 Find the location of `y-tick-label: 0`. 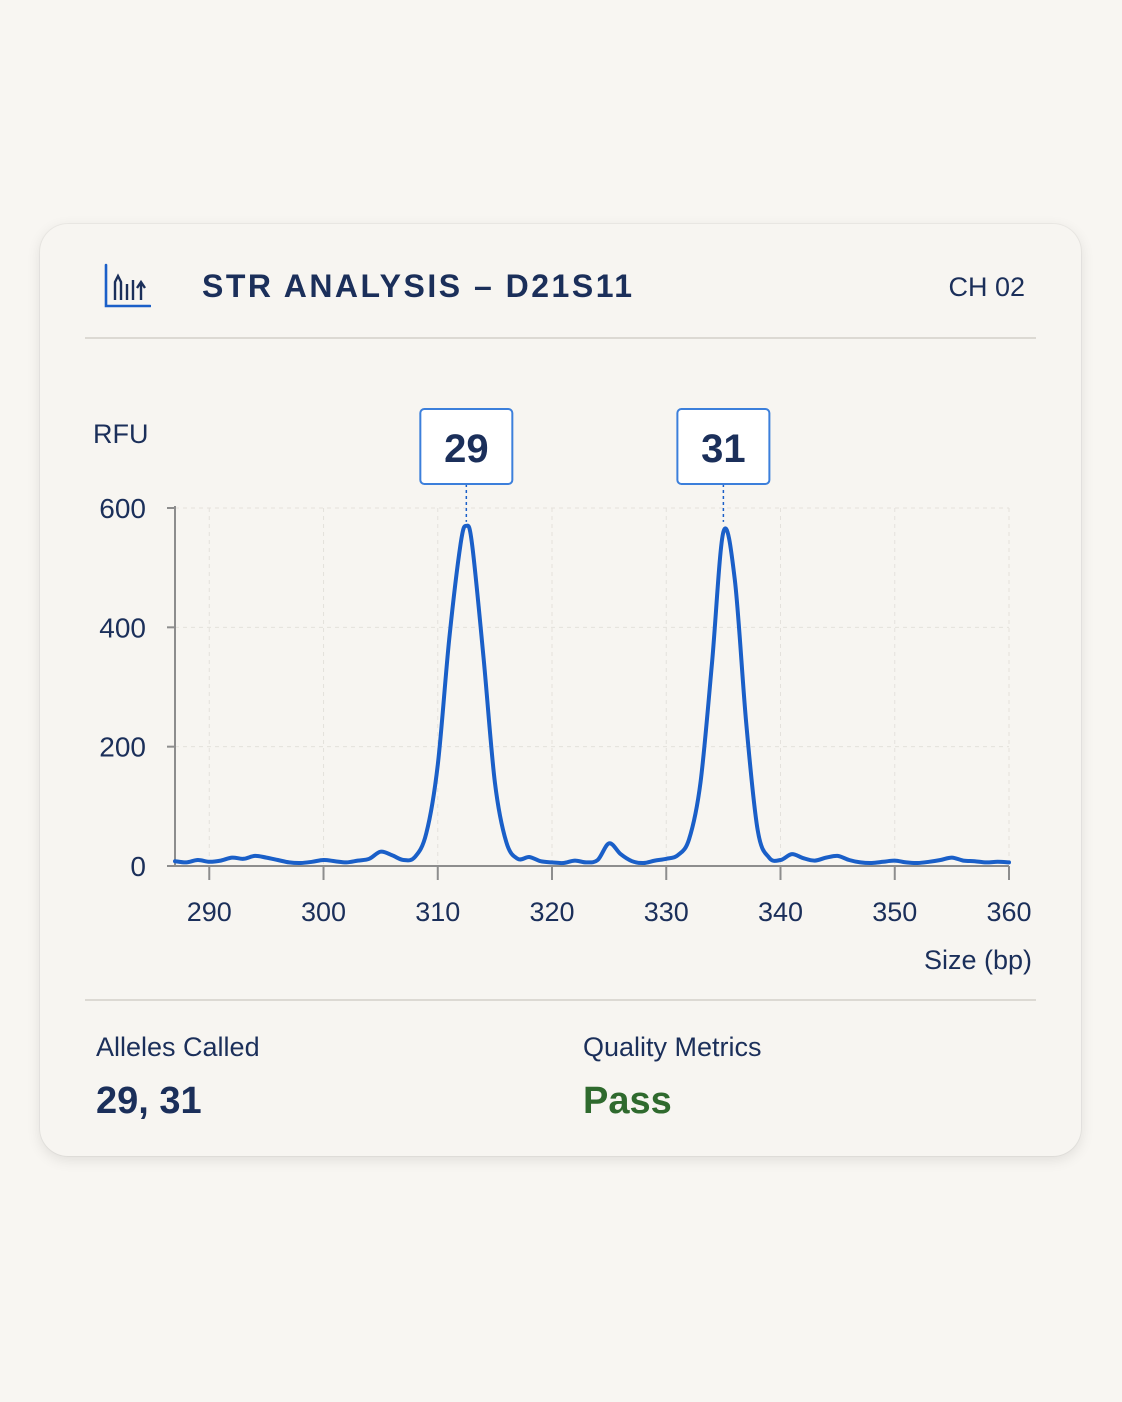

y-tick-label: 0 is located at coordinates (138, 866).